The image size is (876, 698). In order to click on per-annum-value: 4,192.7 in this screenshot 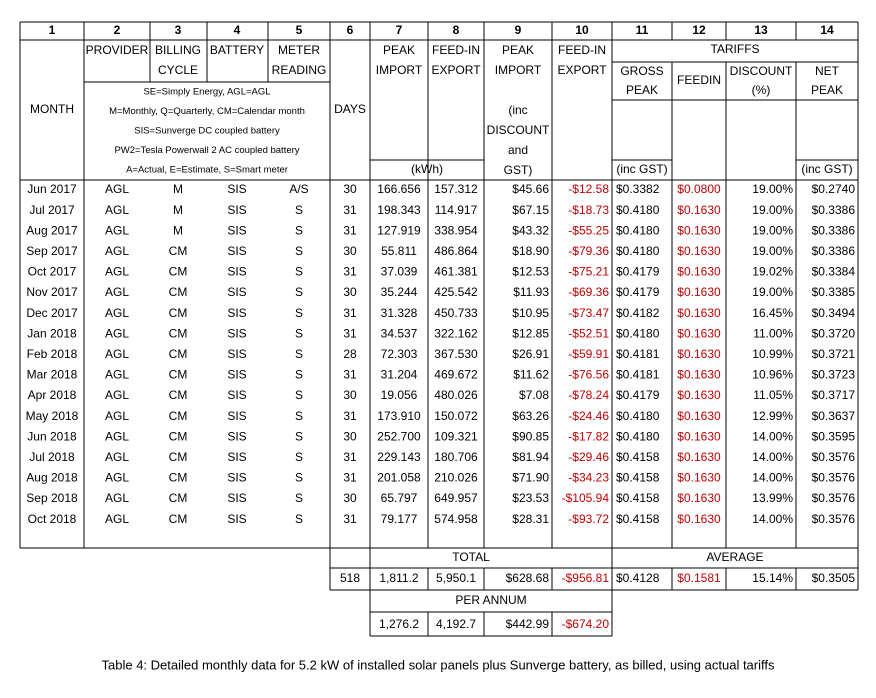, I will do `click(456, 624)`.